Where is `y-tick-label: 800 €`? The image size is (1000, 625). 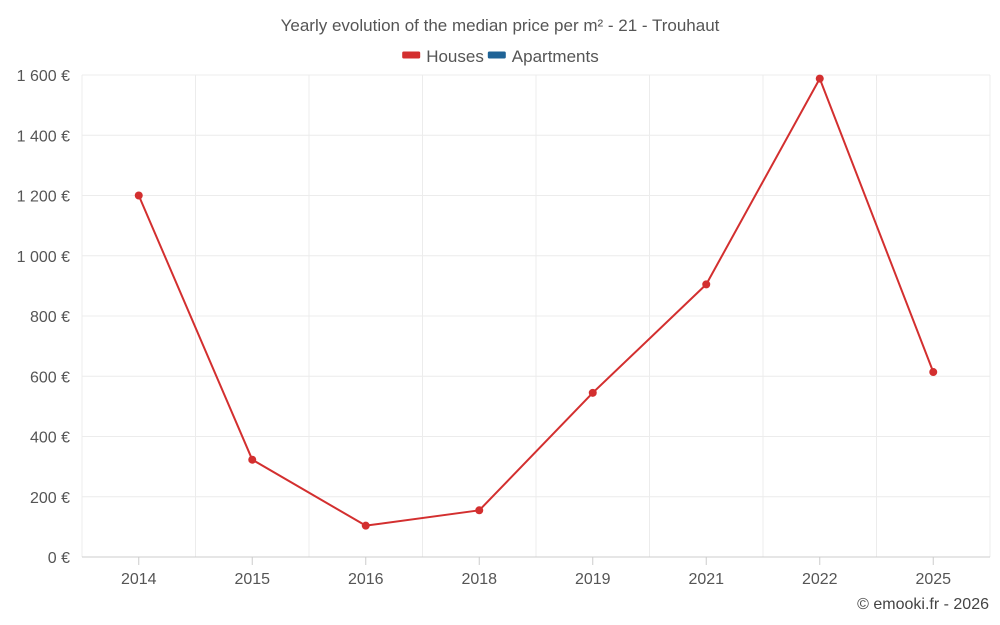
y-tick-label: 800 € is located at coordinates (50, 317).